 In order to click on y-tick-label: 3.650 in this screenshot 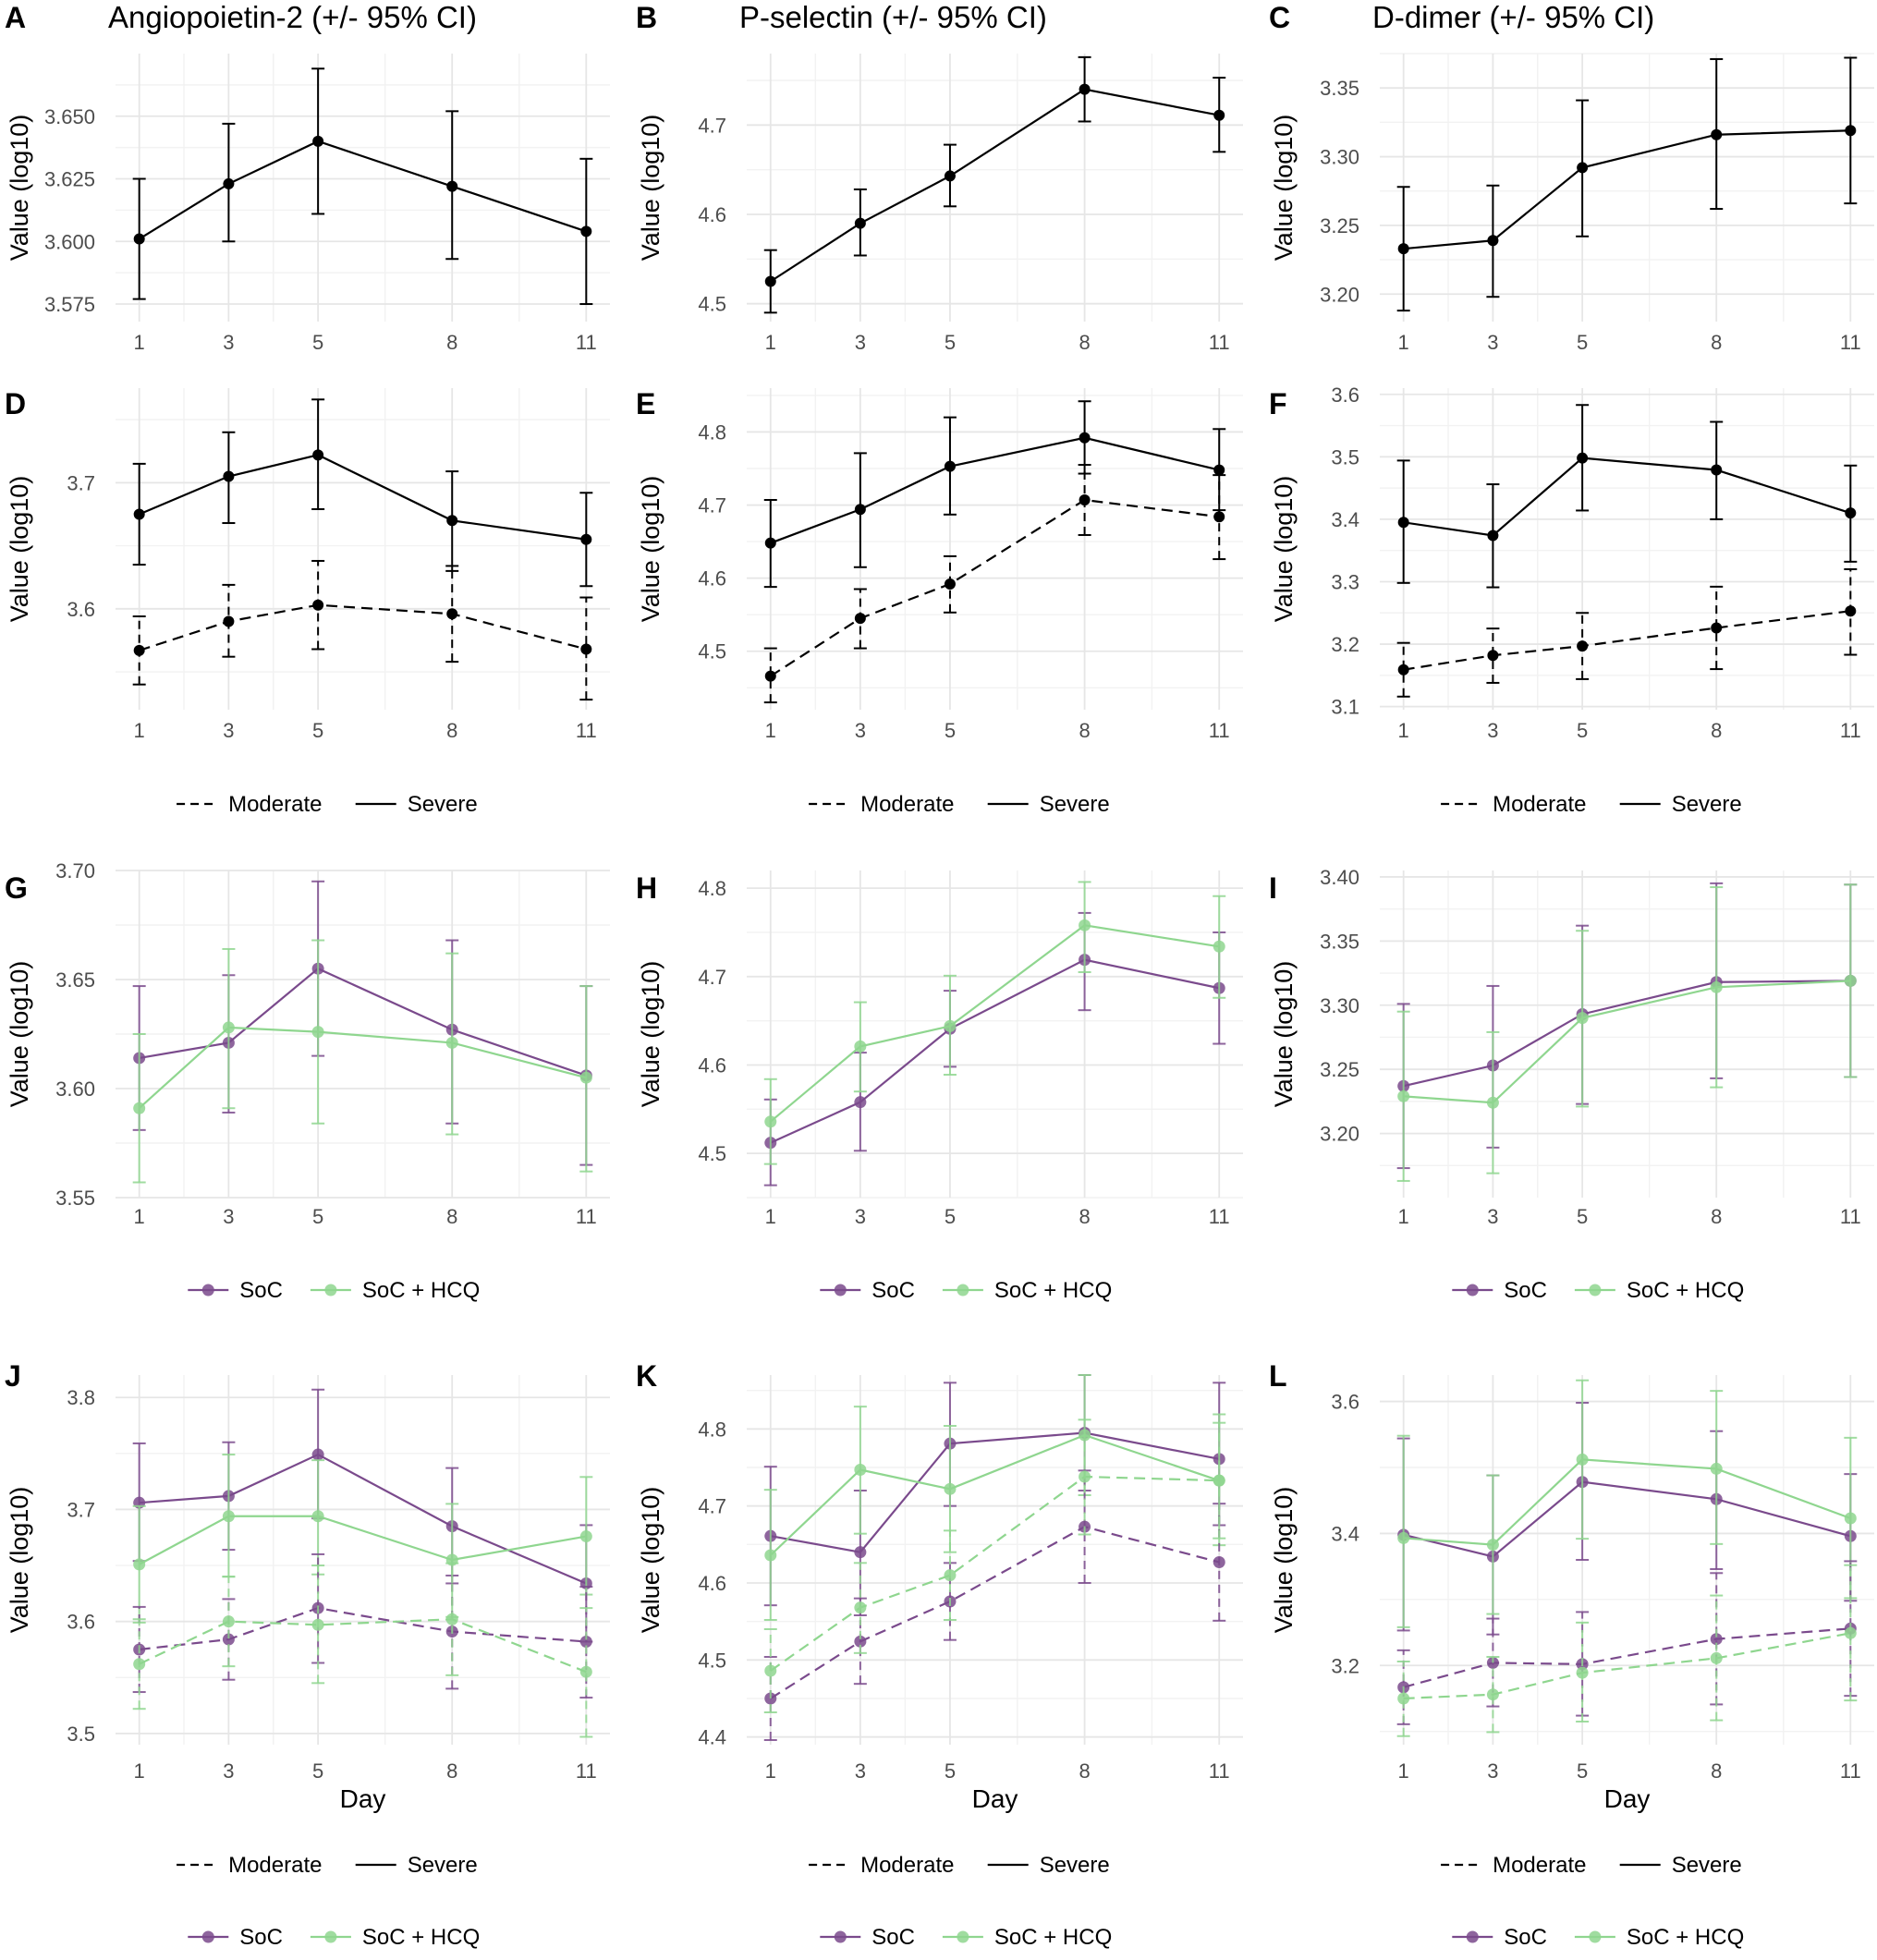, I will do `click(69, 116)`.